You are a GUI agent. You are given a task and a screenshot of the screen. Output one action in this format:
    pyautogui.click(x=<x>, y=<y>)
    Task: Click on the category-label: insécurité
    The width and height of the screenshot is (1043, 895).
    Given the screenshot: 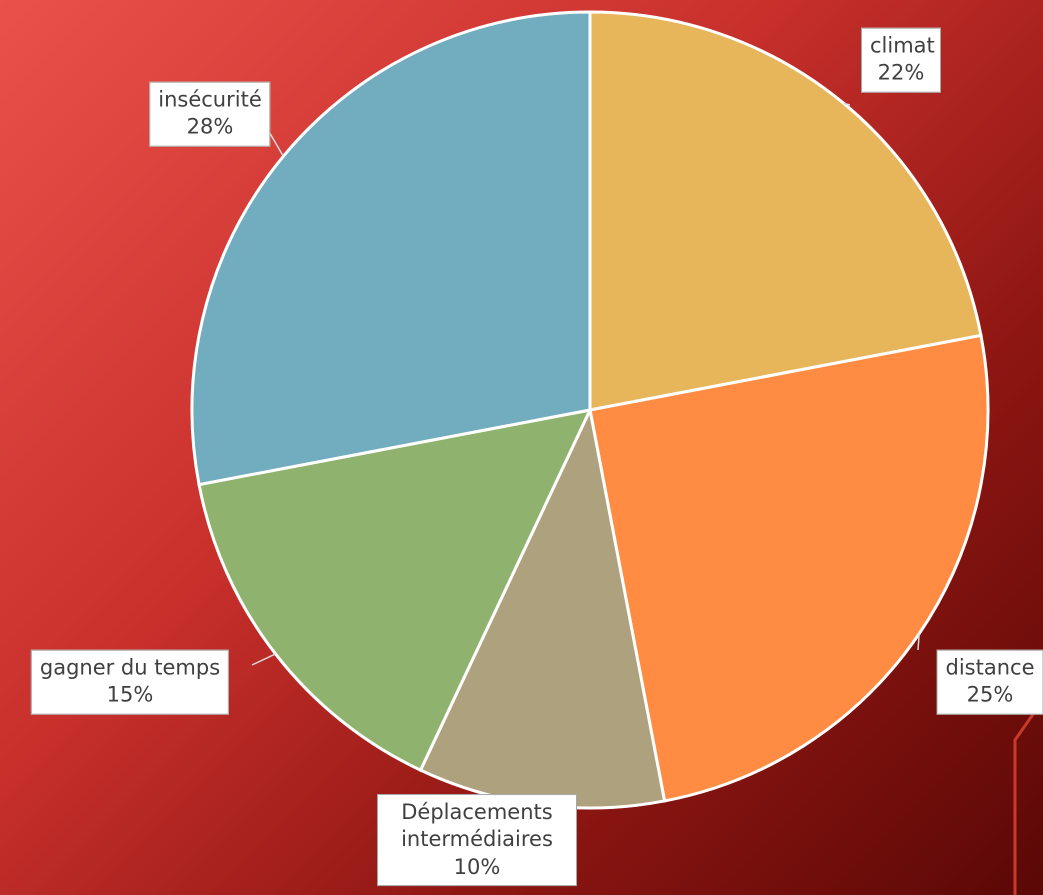 What is the action you would take?
    pyautogui.click(x=210, y=99)
    